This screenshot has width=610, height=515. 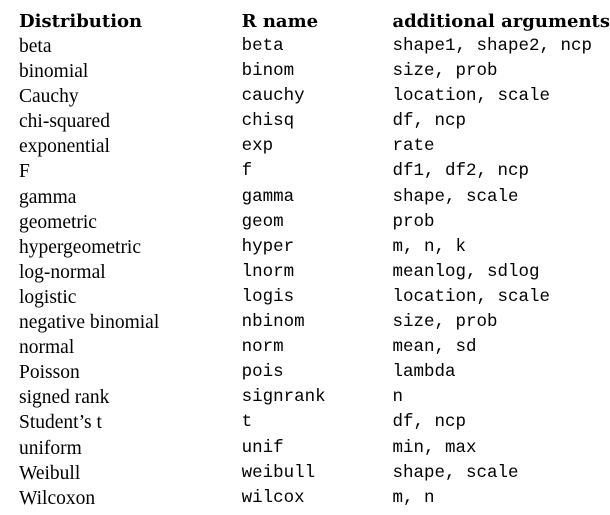 What do you see at coordinates (247, 171) in the screenshot?
I see `r-function-name: f` at bounding box center [247, 171].